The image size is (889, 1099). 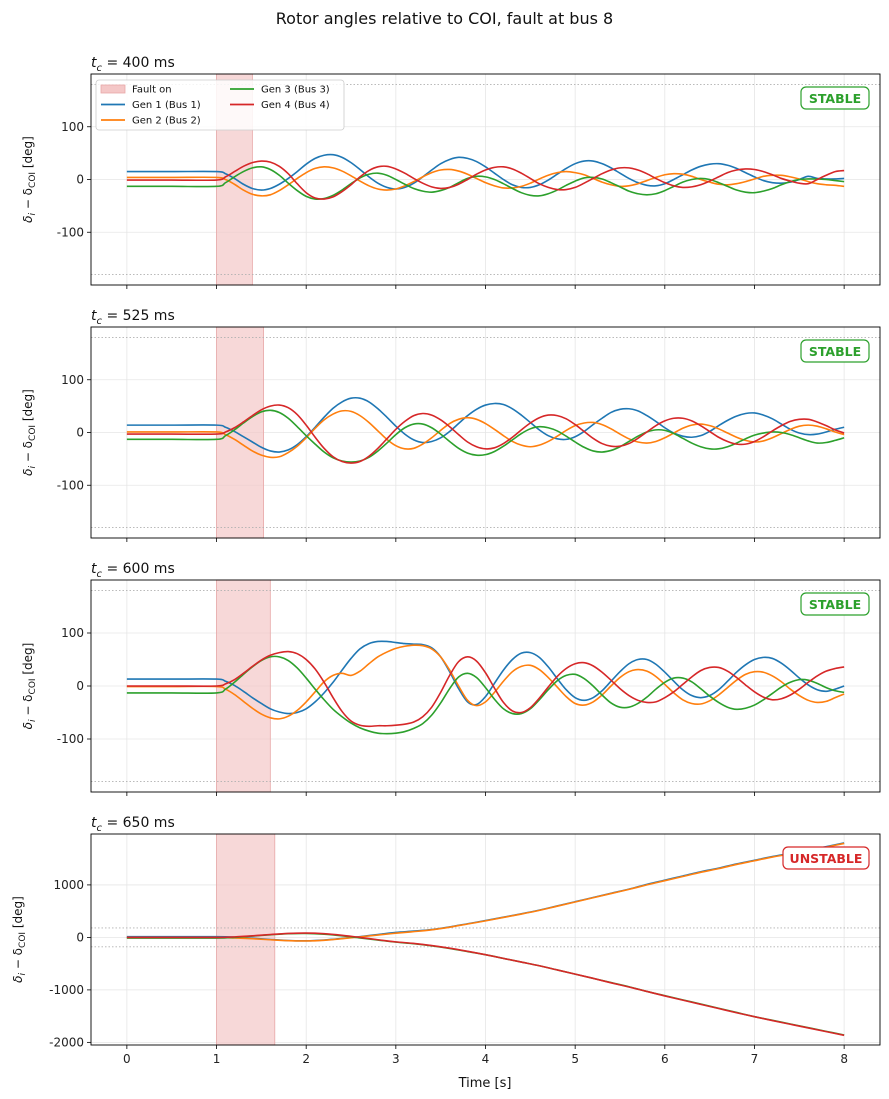 I want to click on title-value: = 650 ms, so click(x=138, y=823).